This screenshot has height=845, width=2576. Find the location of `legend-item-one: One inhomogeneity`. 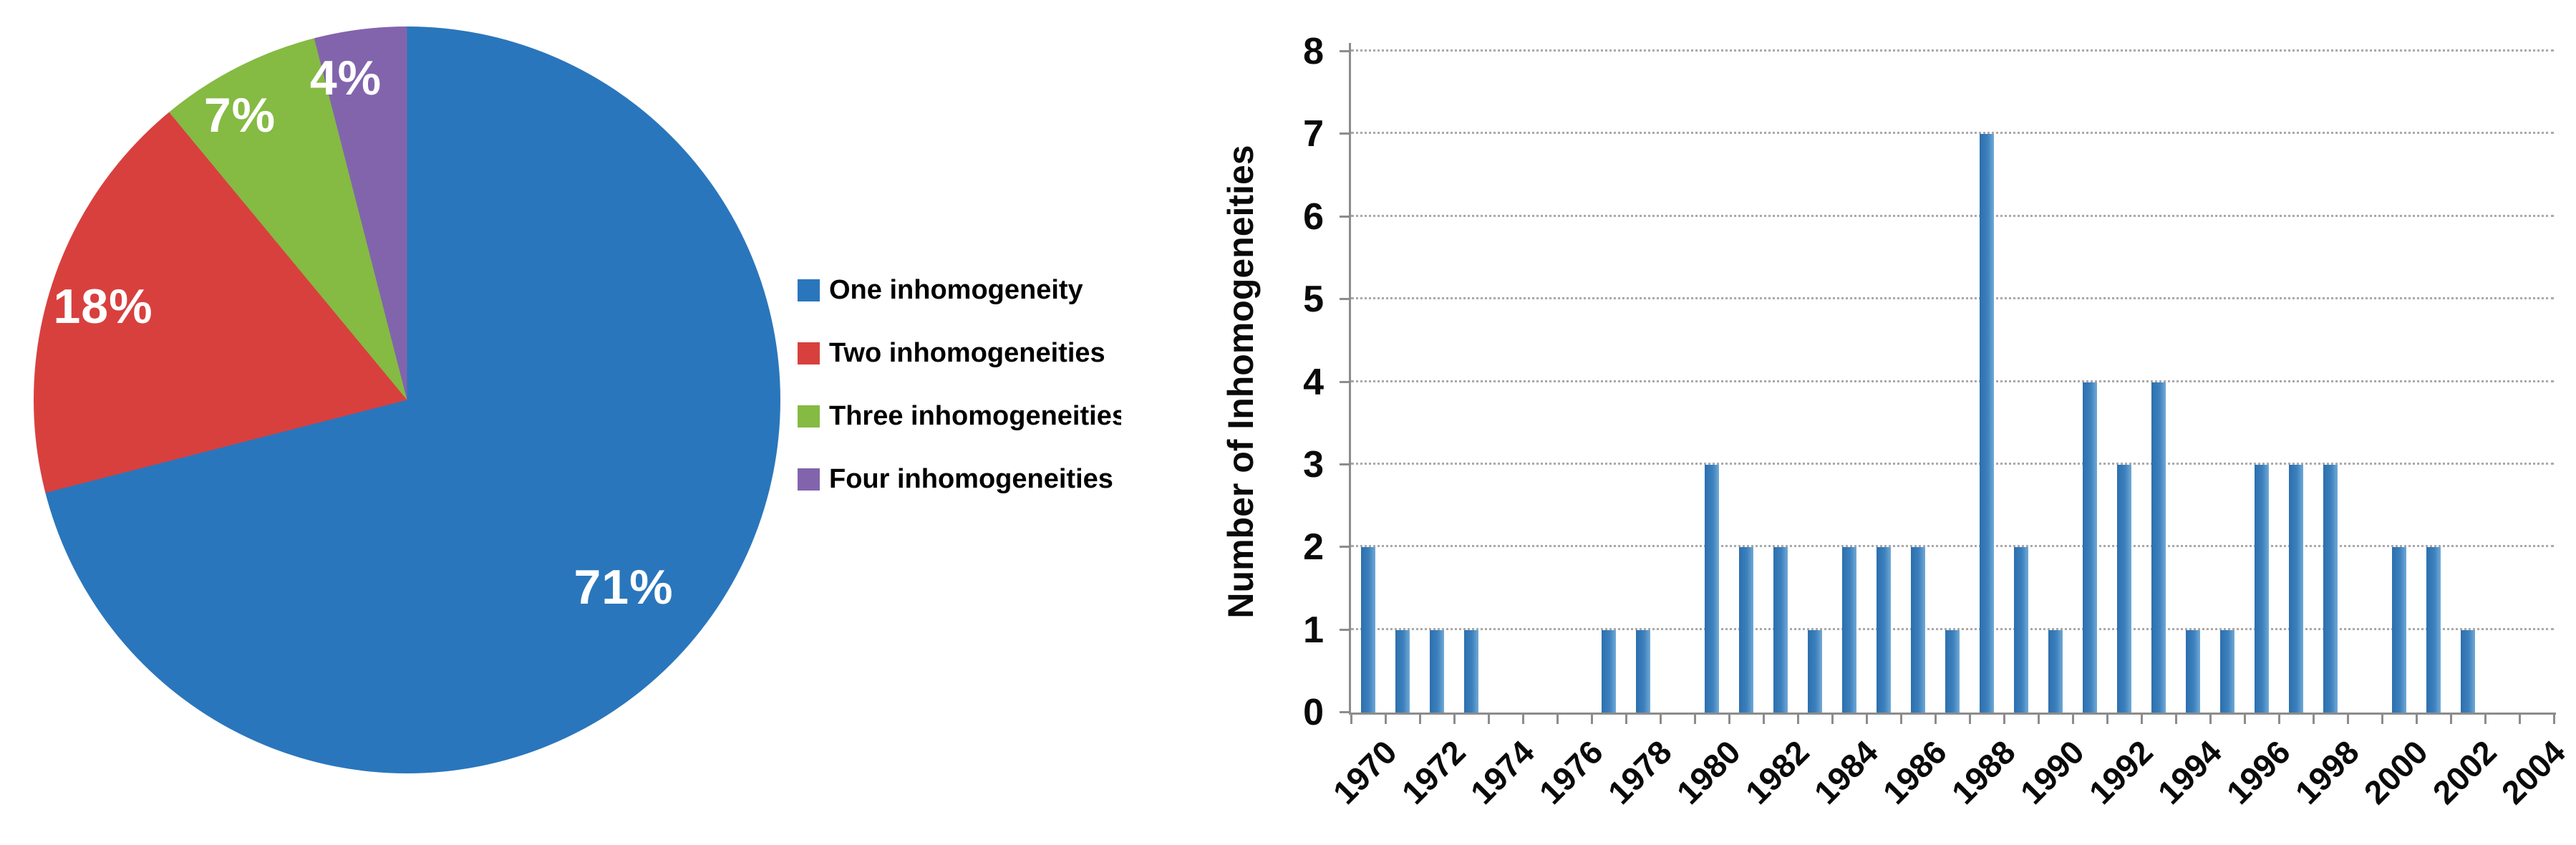

legend-item-one: One inhomogeneity is located at coordinates (960, 290).